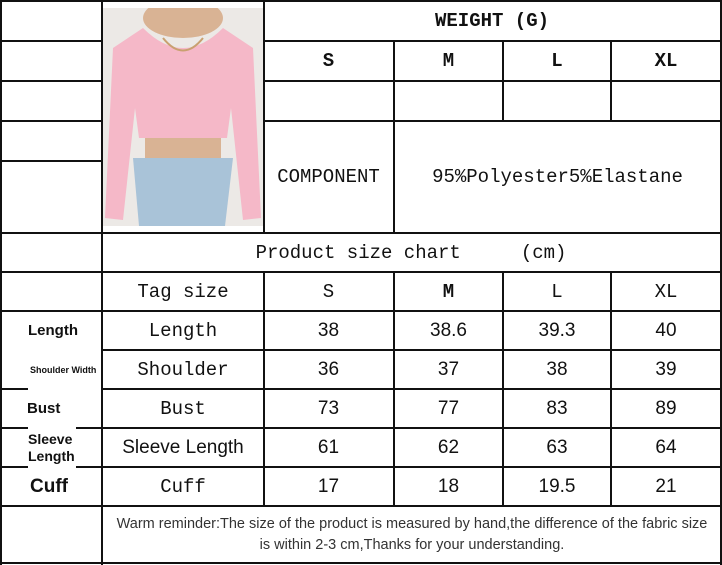 The image size is (722, 565). Describe the element at coordinates (183, 291) in the screenshot. I see `tag-size-label: Tag size` at that location.